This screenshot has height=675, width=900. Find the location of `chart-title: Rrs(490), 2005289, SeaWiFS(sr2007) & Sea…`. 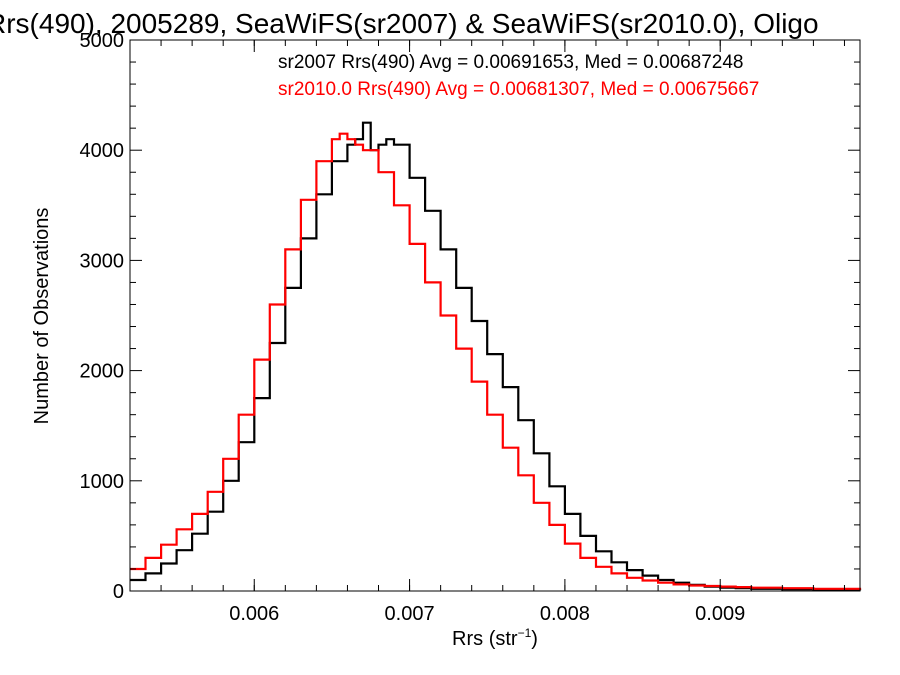

chart-title: Rrs(490), 2005289, SeaWiFS(sr2007) & Sea… is located at coordinates (409, 23).